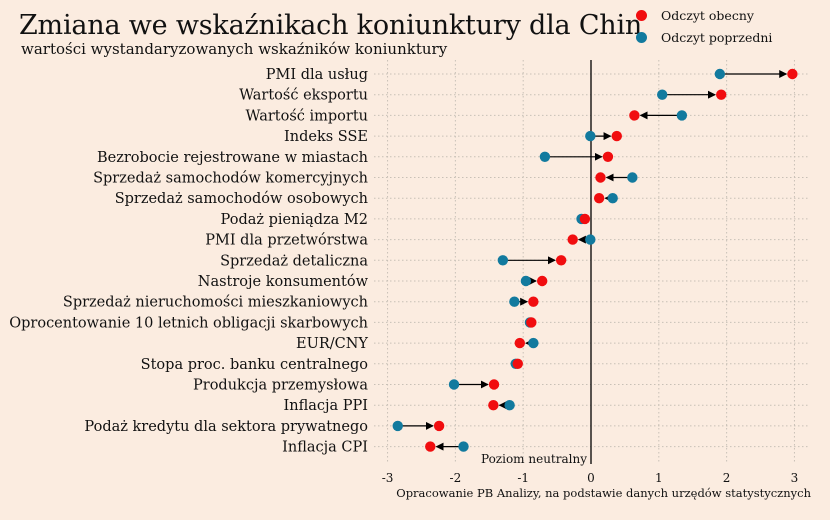  Describe the element at coordinates (456, 478) in the screenshot. I see `x-tick-label: -2` at that location.